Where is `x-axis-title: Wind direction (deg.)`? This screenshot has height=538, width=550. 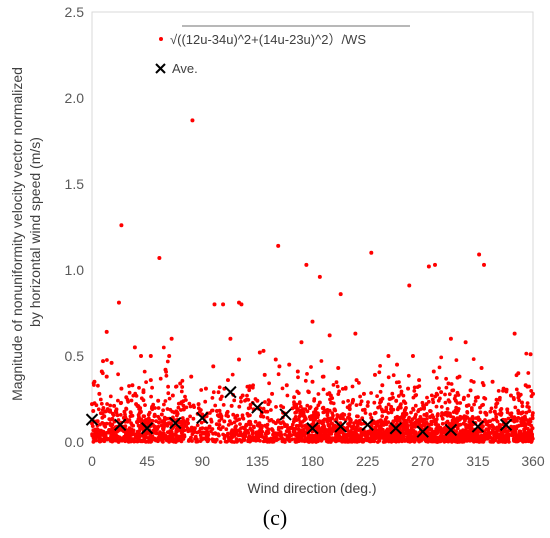
x-axis-title: Wind direction (deg.) is located at coordinates (311, 488).